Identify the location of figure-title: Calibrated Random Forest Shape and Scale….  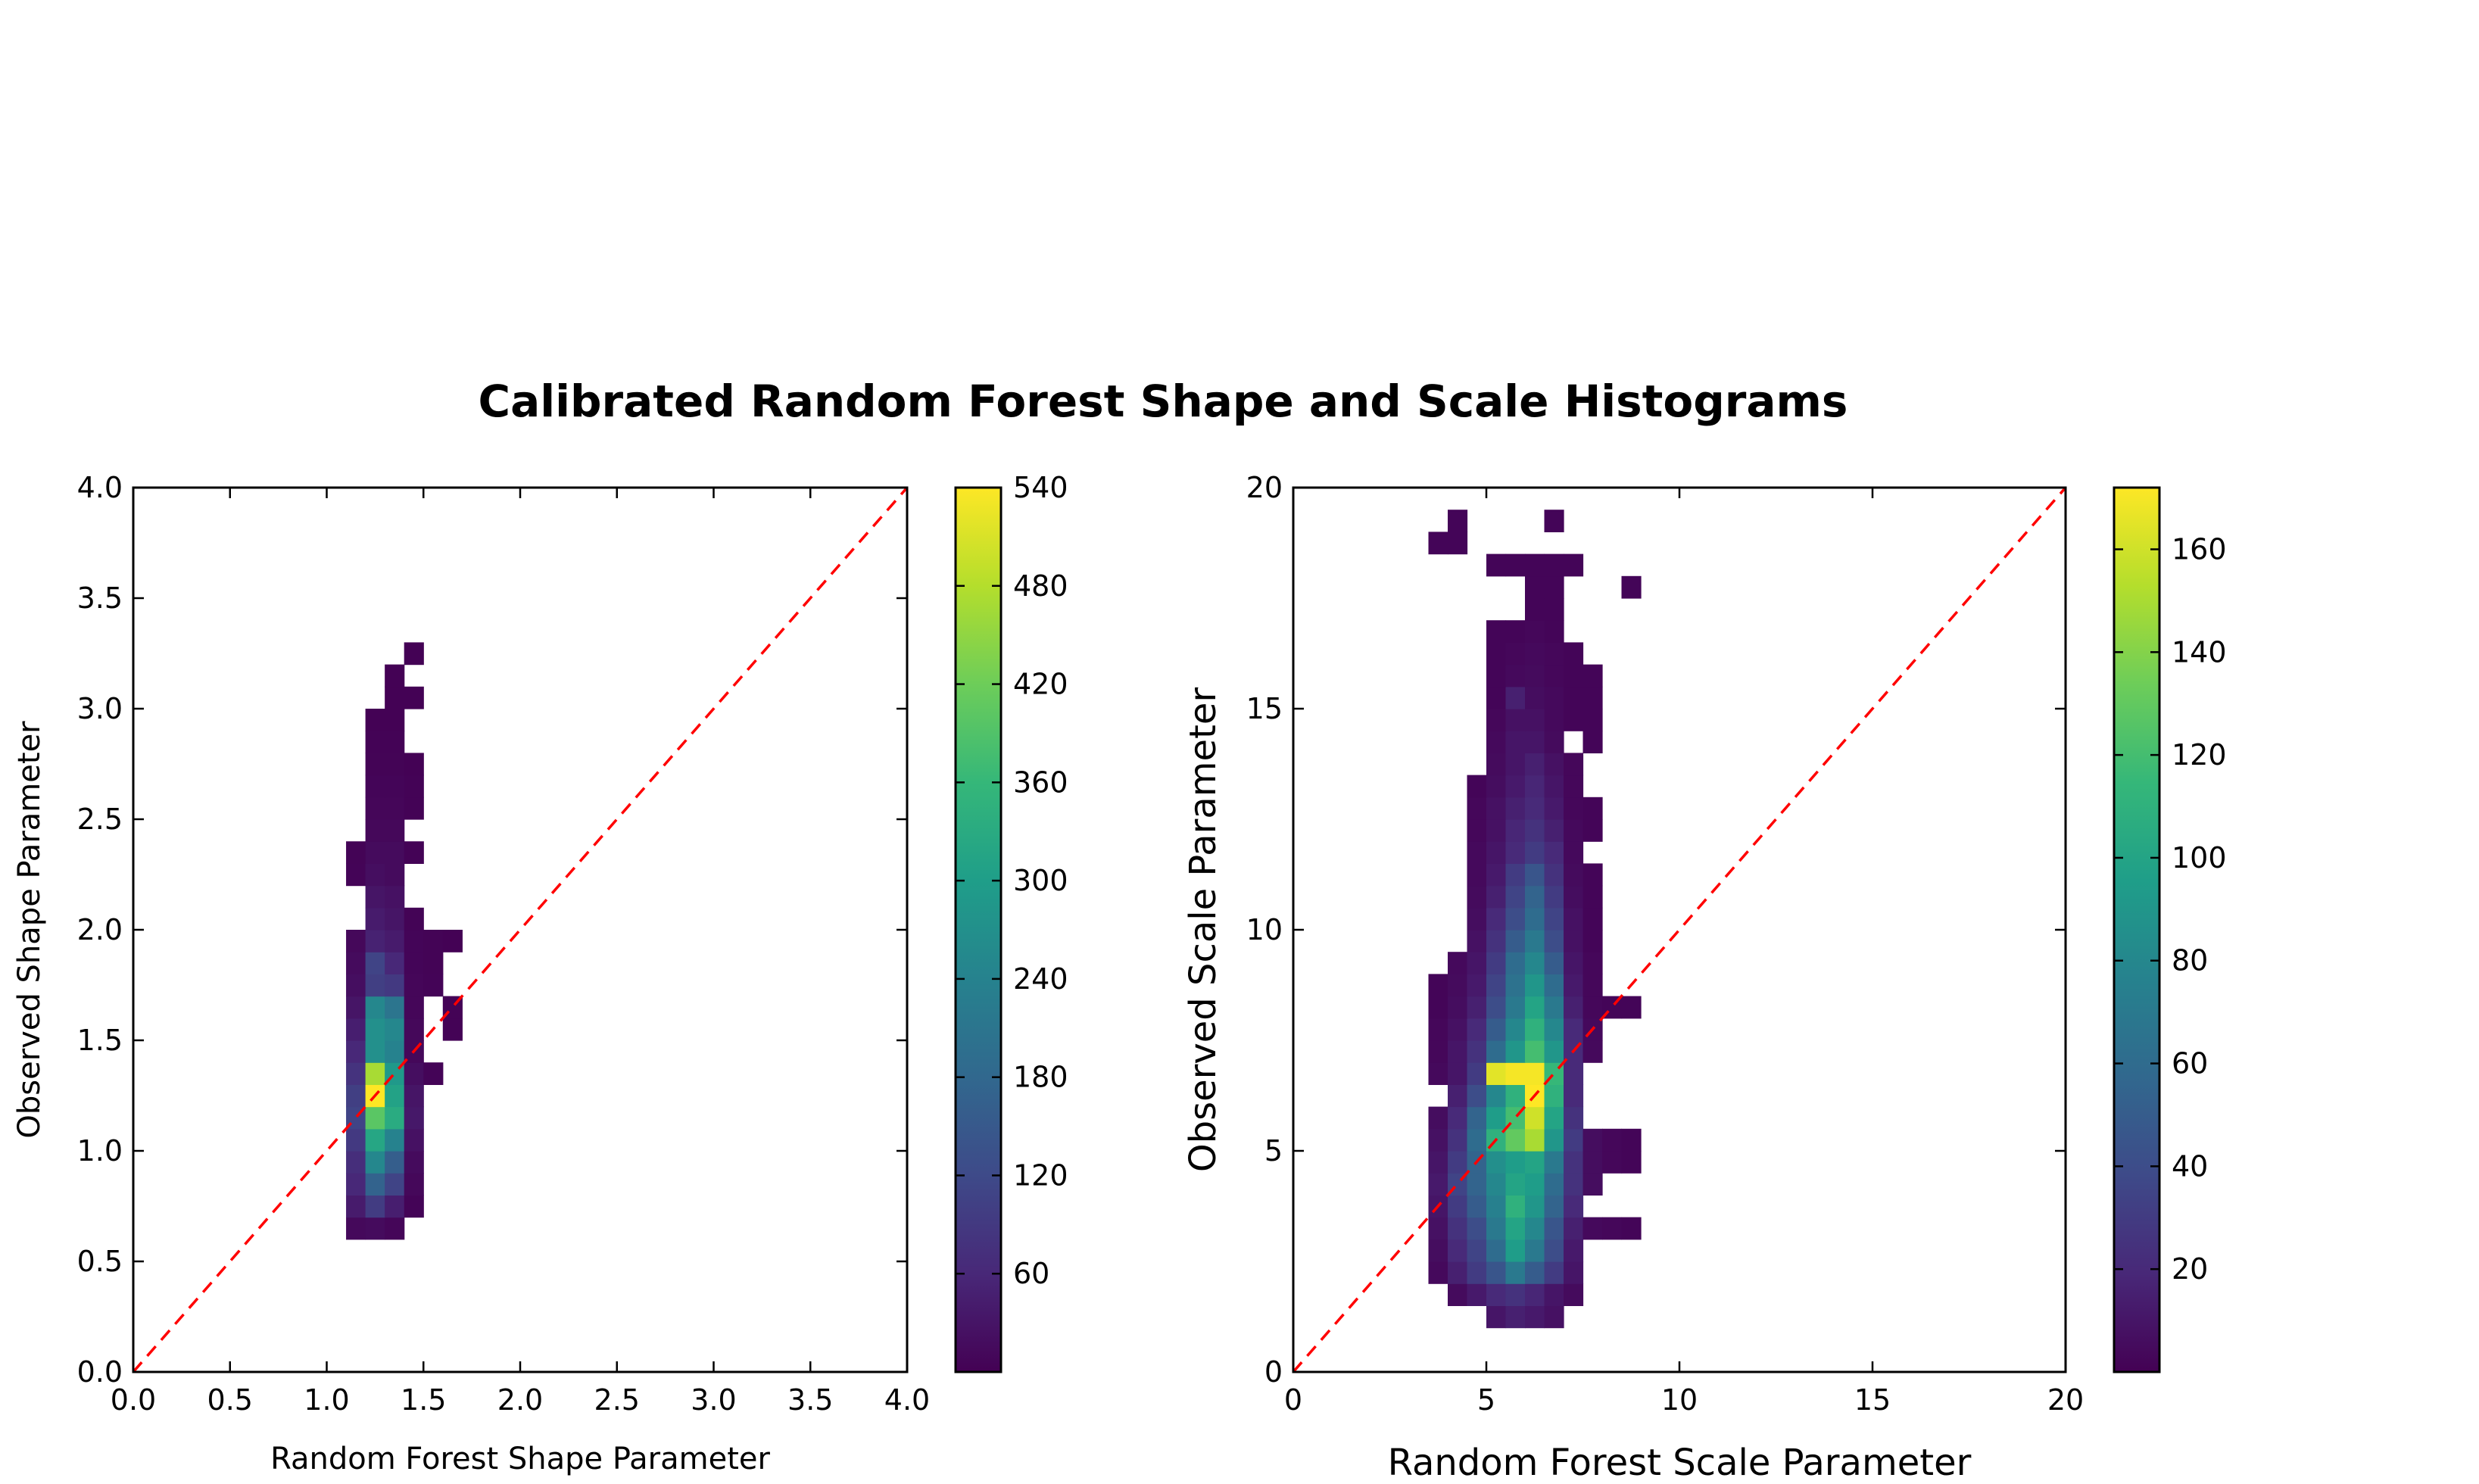
(1163, 401).